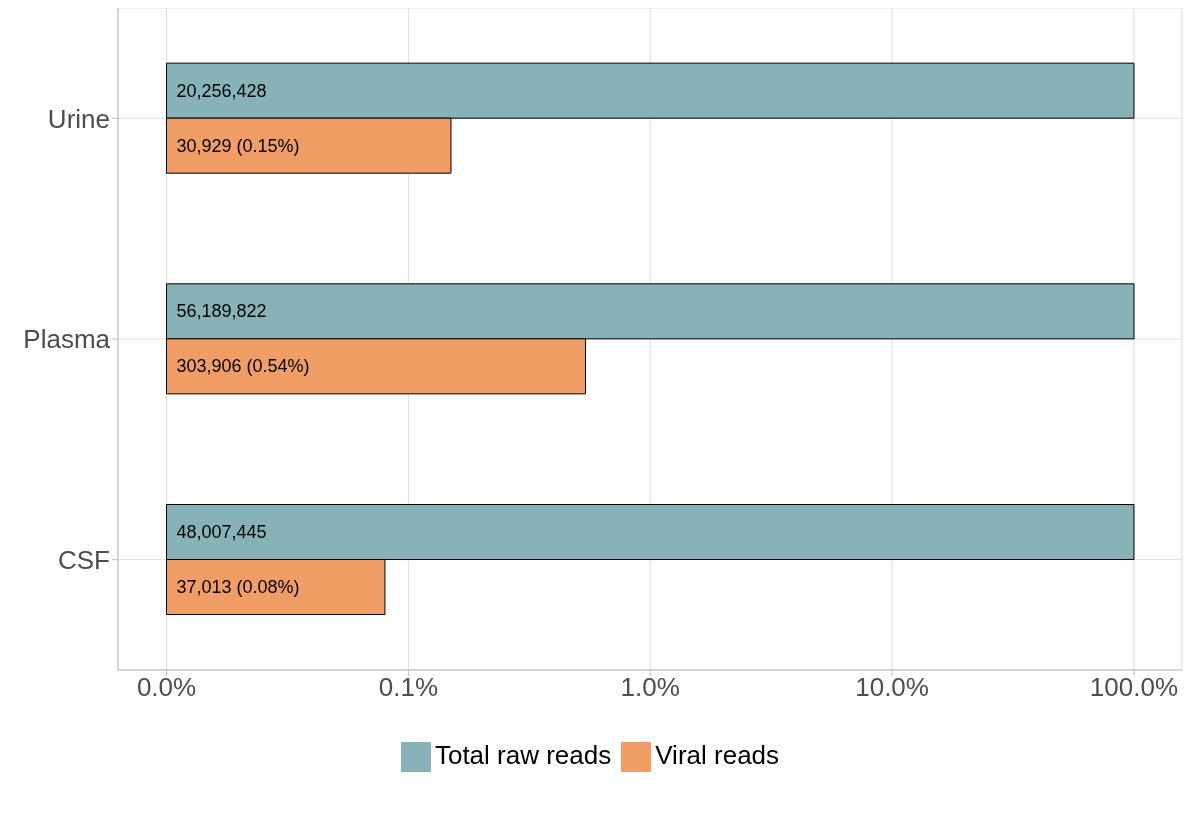 Image resolution: width=1204 pixels, height=829 pixels. What do you see at coordinates (892, 687) in the screenshot?
I see `x-tick-label: 10.0%` at bounding box center [892, 687].